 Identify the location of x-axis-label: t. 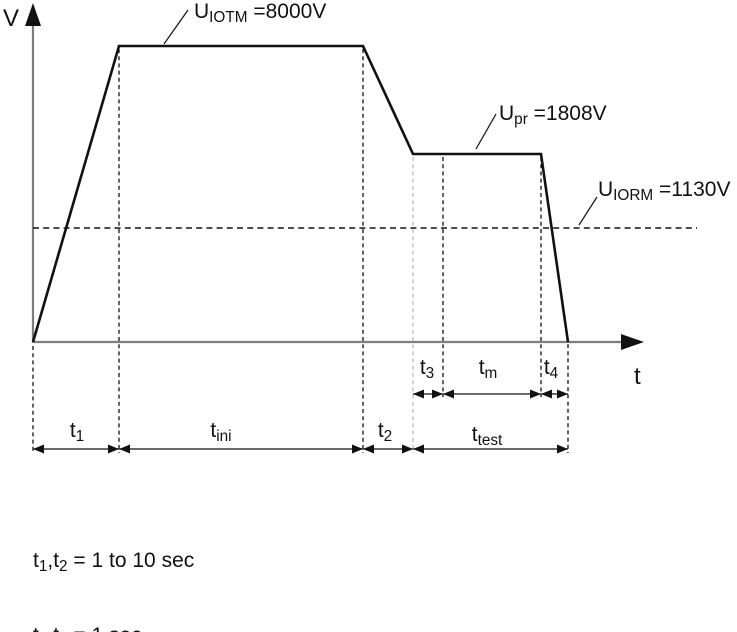
(637, 376).